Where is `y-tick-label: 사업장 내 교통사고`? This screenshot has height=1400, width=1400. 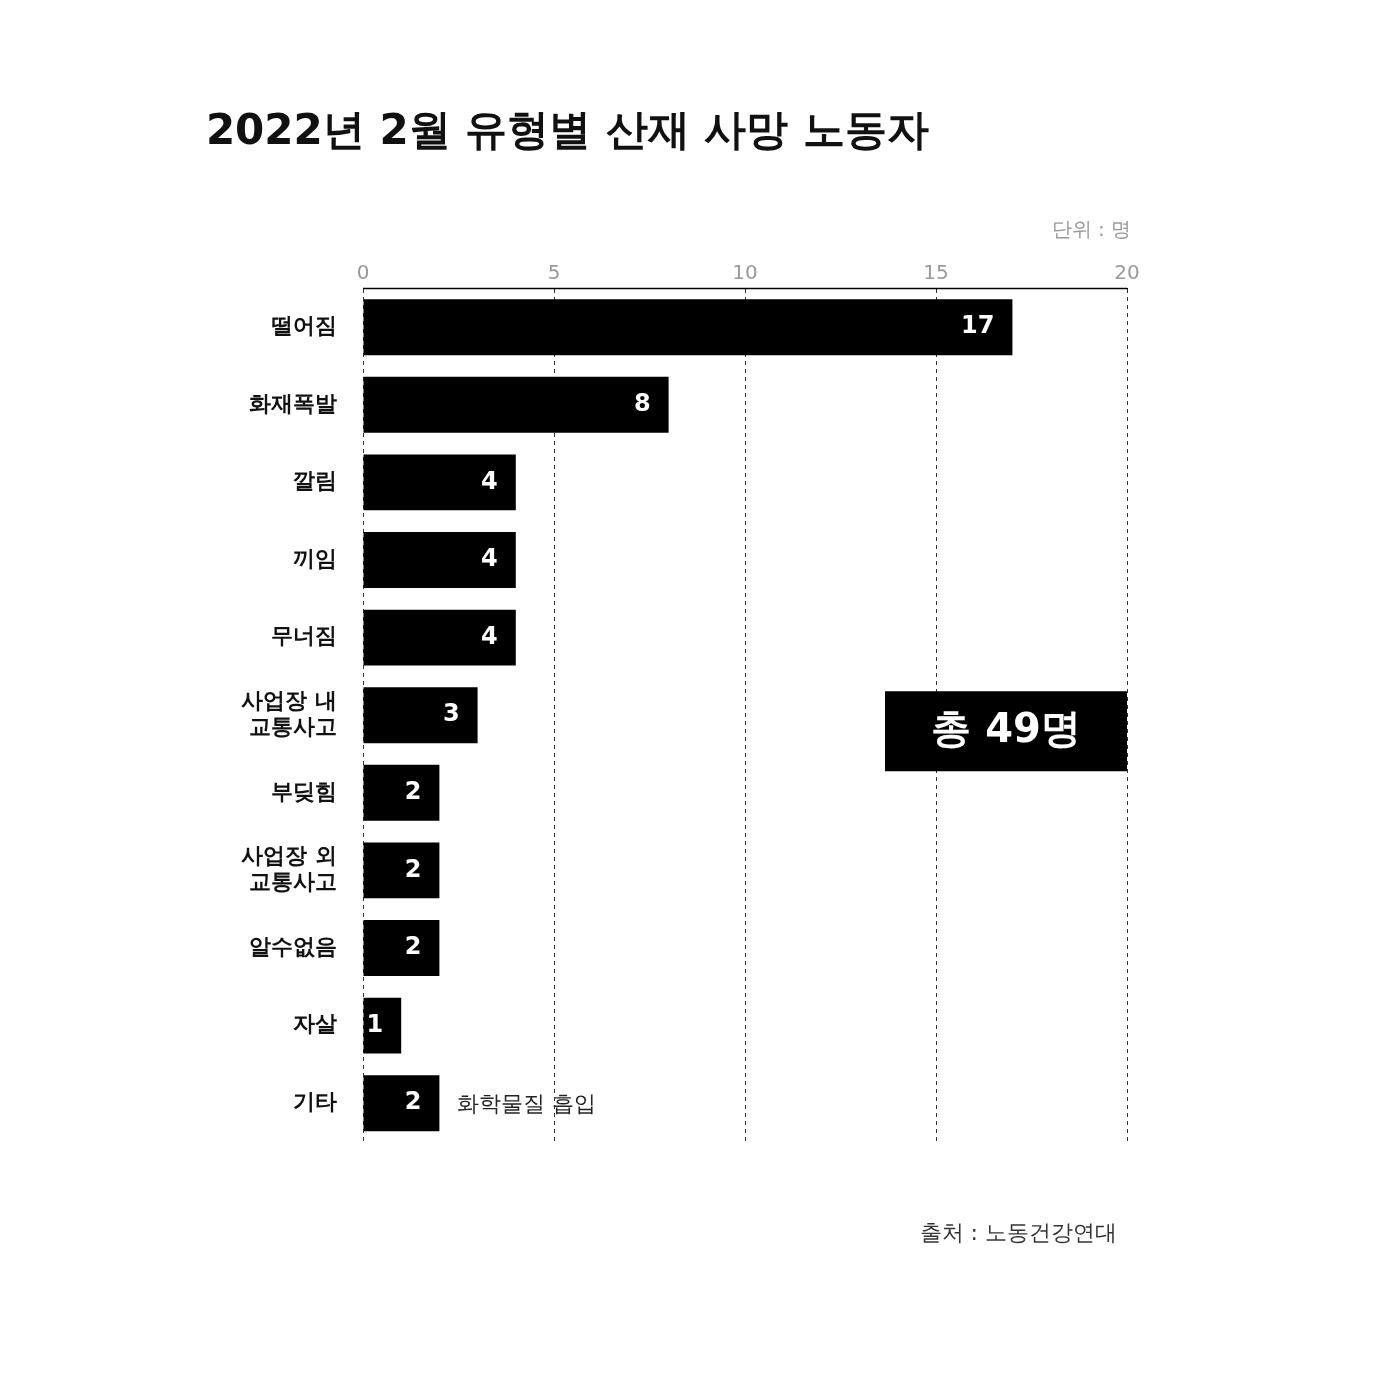 y-tick-label: 사업장 내 교통사고 is located at coordinates (289, 713).